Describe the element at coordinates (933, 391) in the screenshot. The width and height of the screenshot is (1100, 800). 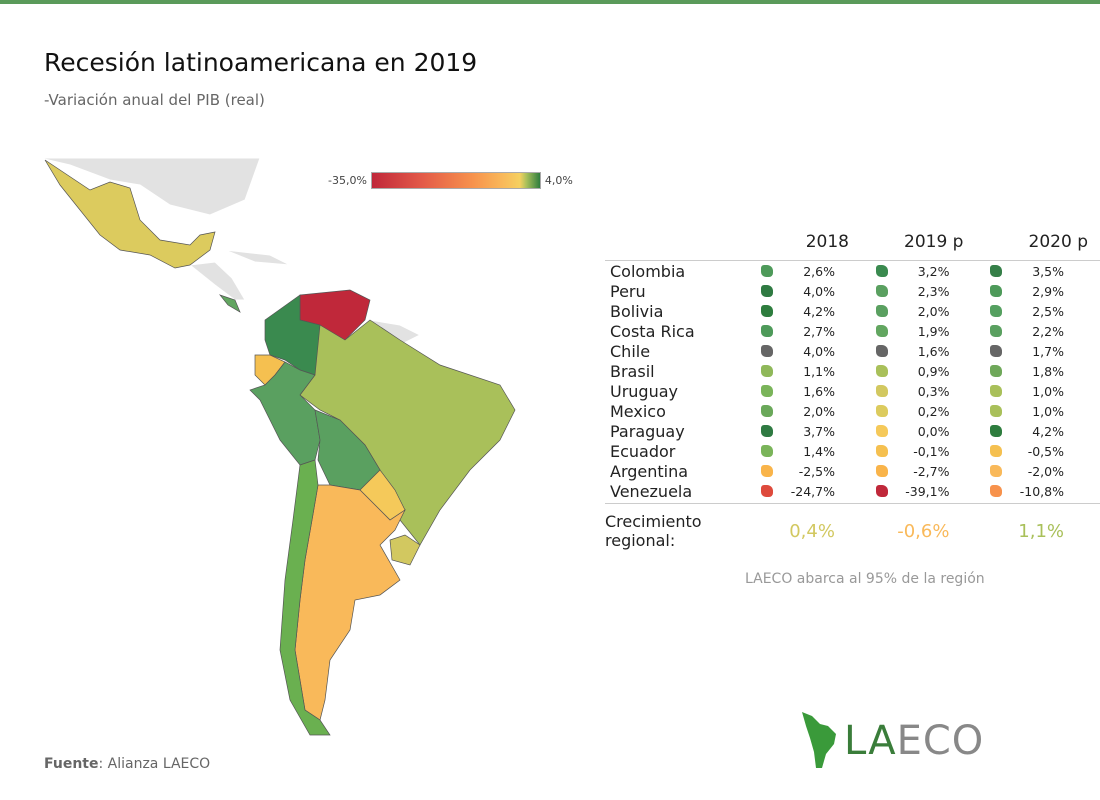
I see `gdp-value: 0,3%` at that location.